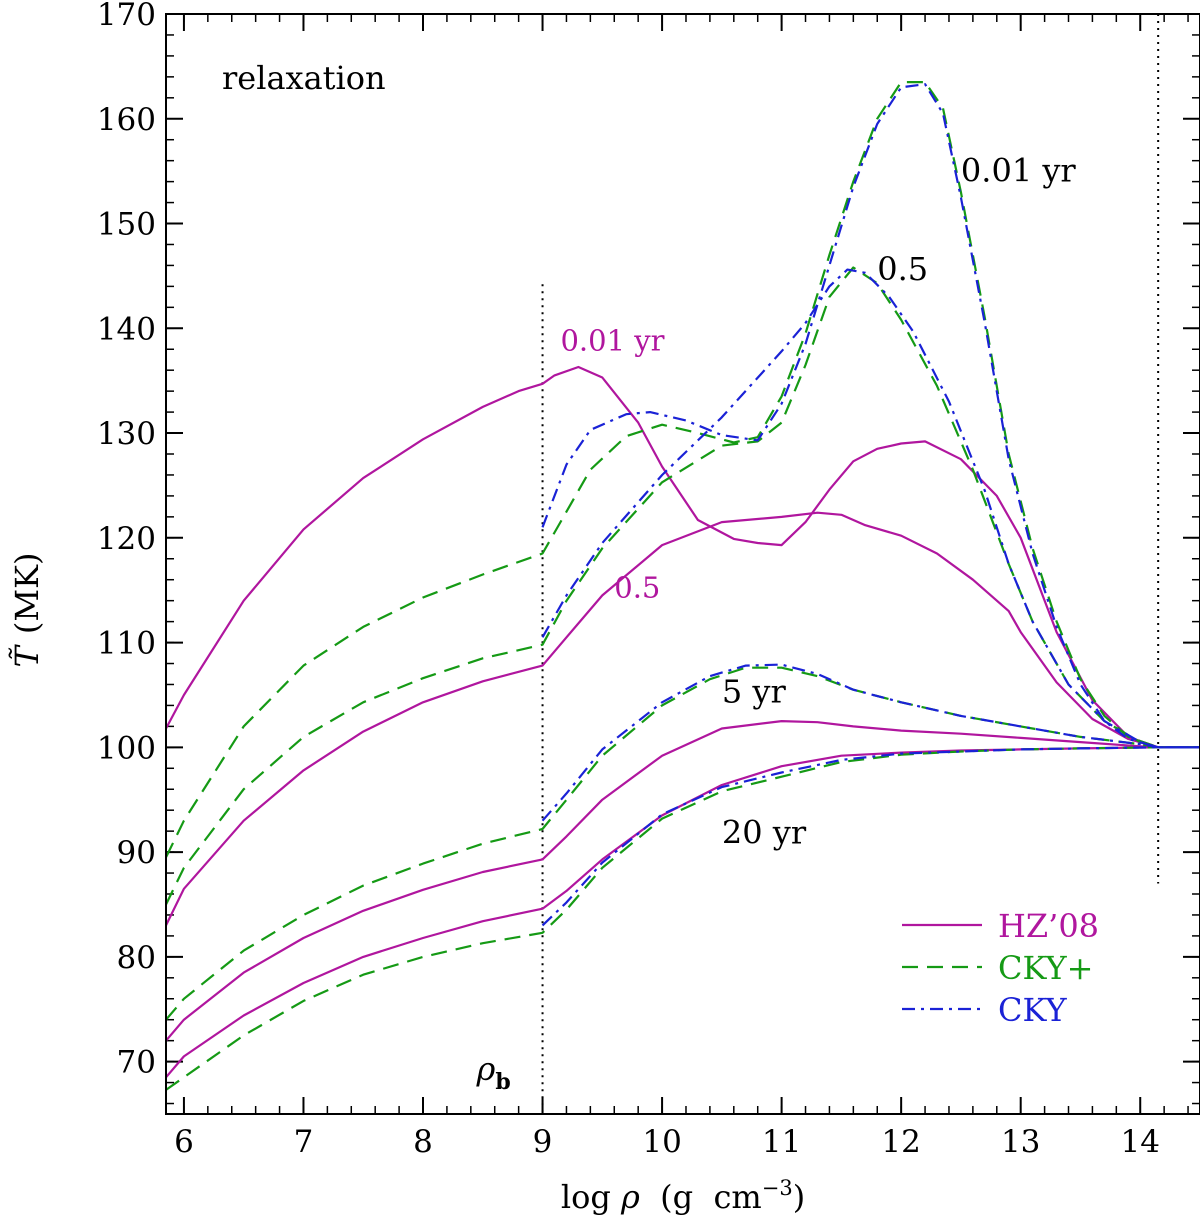 This screenshot has width=1200, height=1226. I want to click on x-tick-label: 14, so click(1140, 1142).